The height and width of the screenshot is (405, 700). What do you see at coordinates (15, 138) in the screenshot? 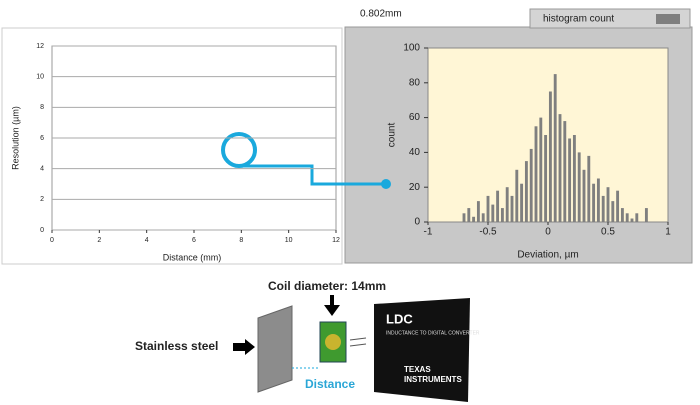
I see `y-axis-label: Resolution (µm)` at bounding box center [15, 138].